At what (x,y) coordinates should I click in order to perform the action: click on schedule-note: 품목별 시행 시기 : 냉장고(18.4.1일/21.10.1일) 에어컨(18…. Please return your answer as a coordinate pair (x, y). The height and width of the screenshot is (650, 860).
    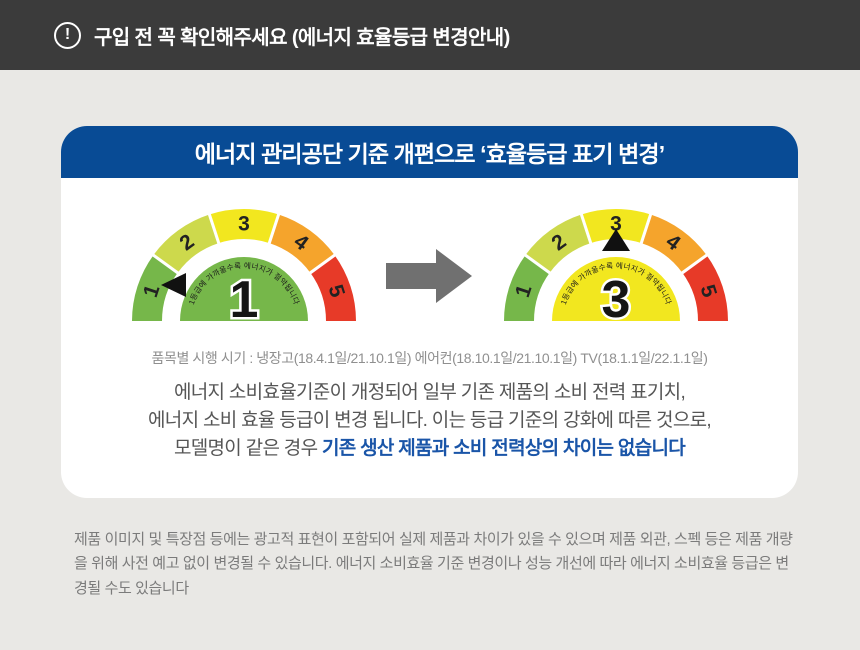
    Looking at the image, I should click on (429, 358).